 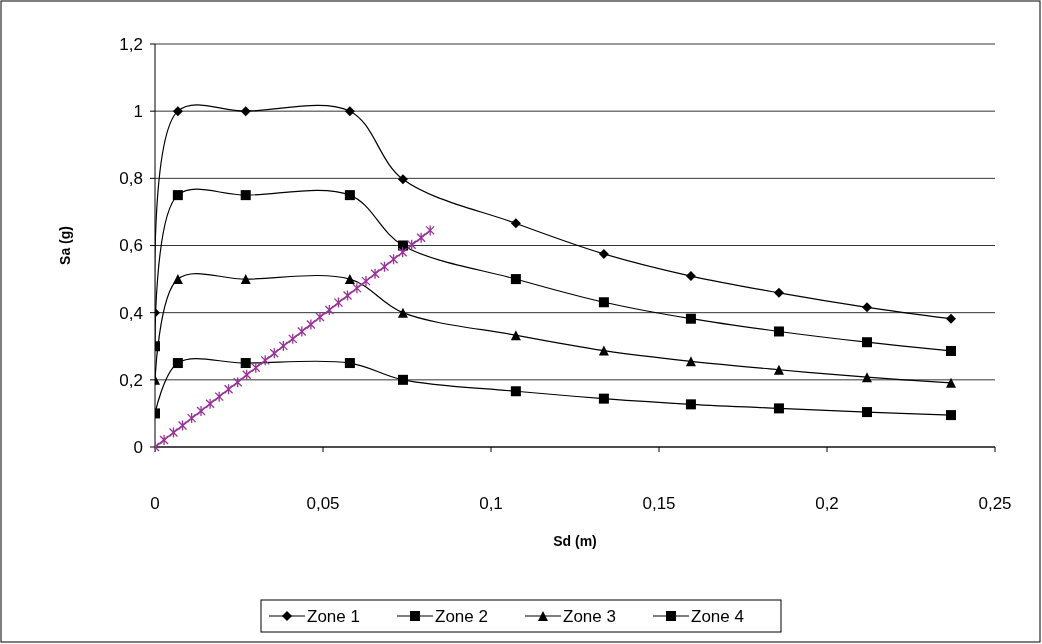 I want to click on y-tick-label: 0,2, so click(x=131, y=380).